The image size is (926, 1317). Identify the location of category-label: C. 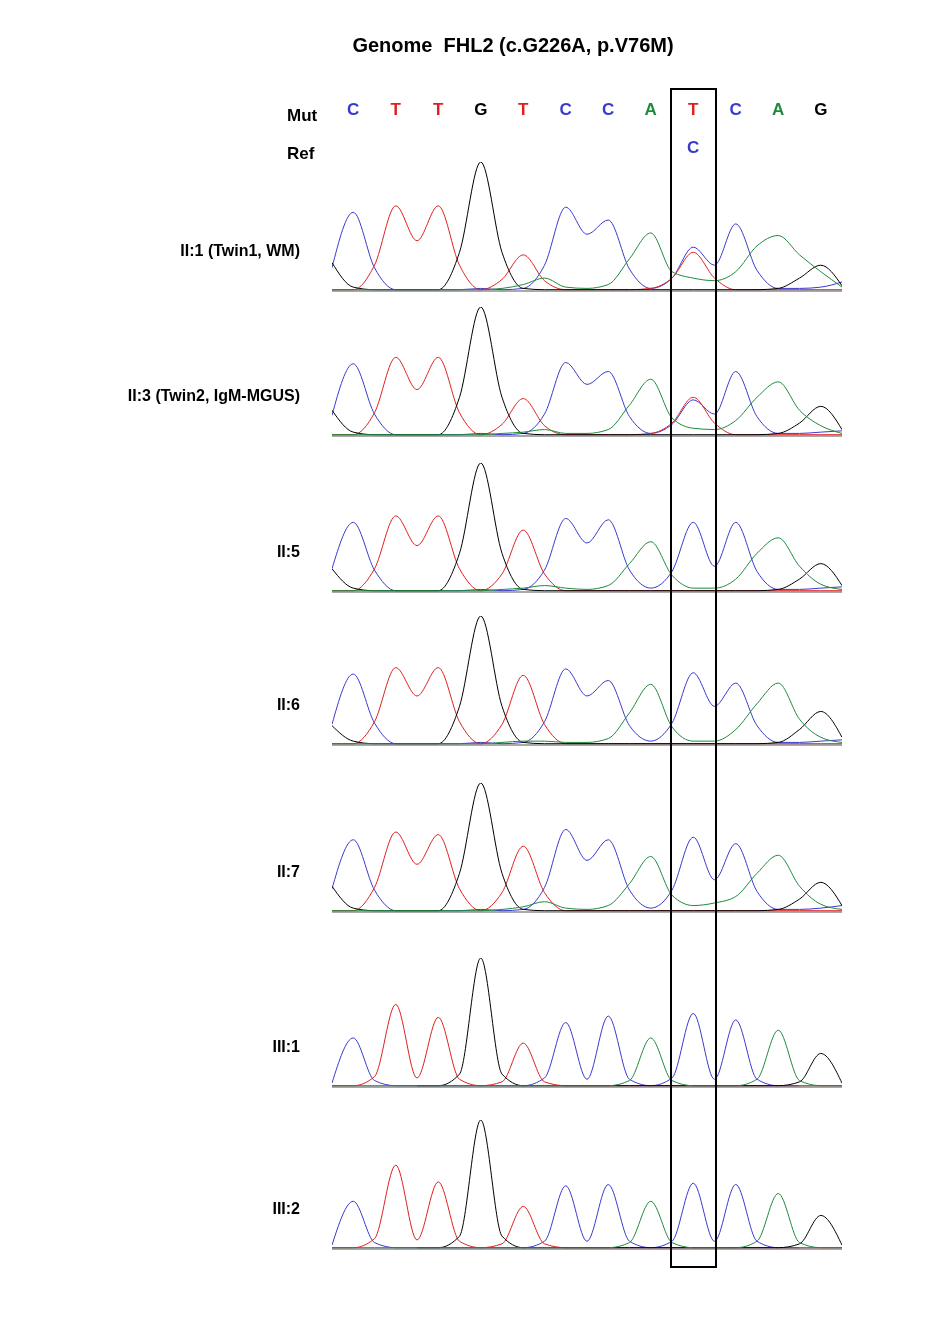
(693, 147).